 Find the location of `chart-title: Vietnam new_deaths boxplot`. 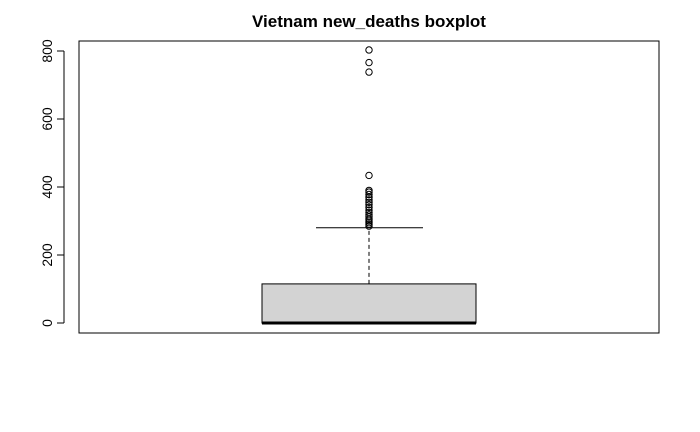

chart-title: Vietnam new_deaths boxplot is located at coordinates (369, 21).